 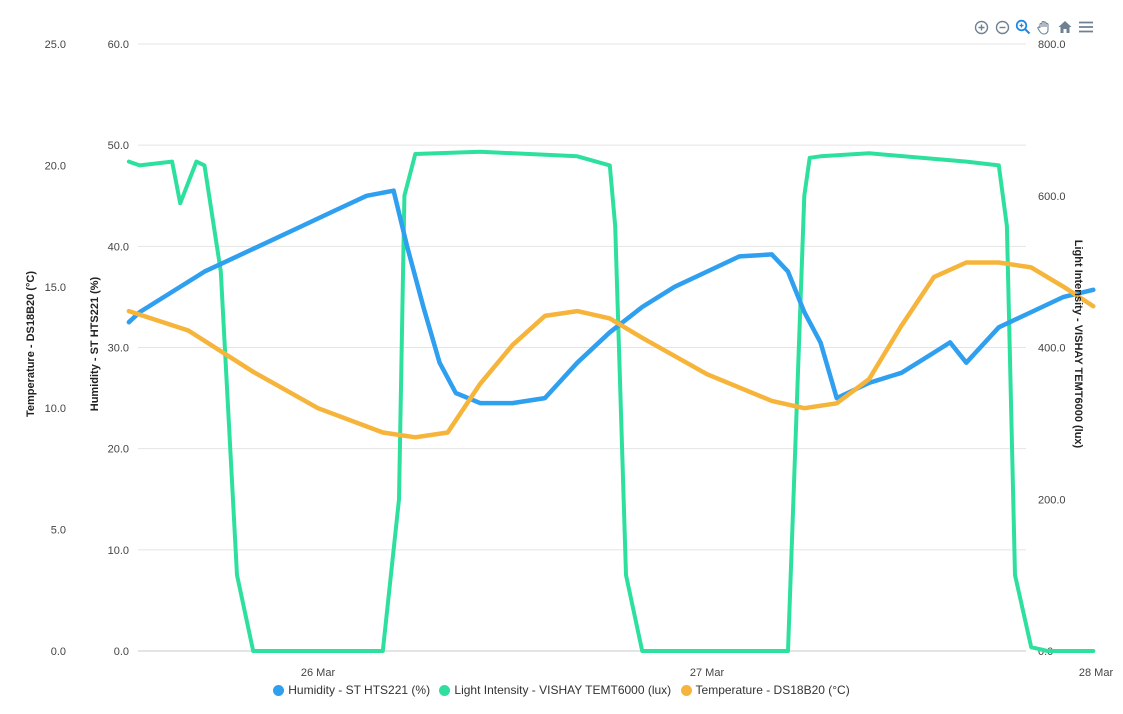 I want to click on humidity-tick-label: 30.0, so click(x=118, y=349).